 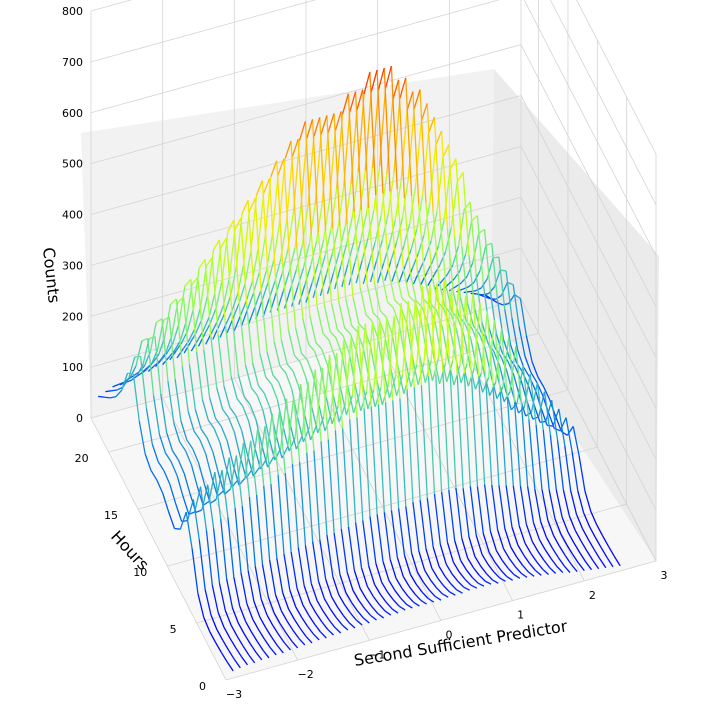 What do you see at coordinates (140, 572) in the screenshot?
I see `y-tick-label: 10` at bounding box center [140, 572].